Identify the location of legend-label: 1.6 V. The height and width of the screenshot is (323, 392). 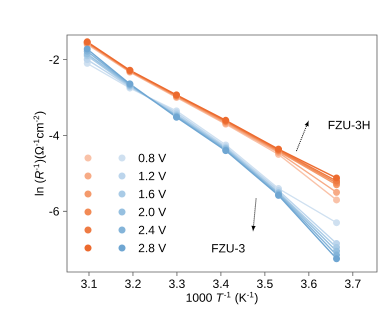
(152, 194).